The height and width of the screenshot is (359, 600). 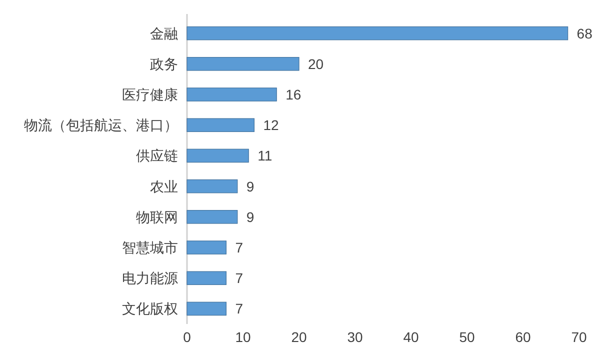 I want to click on y-tick-label: 金融, so click(x=164, y=33).